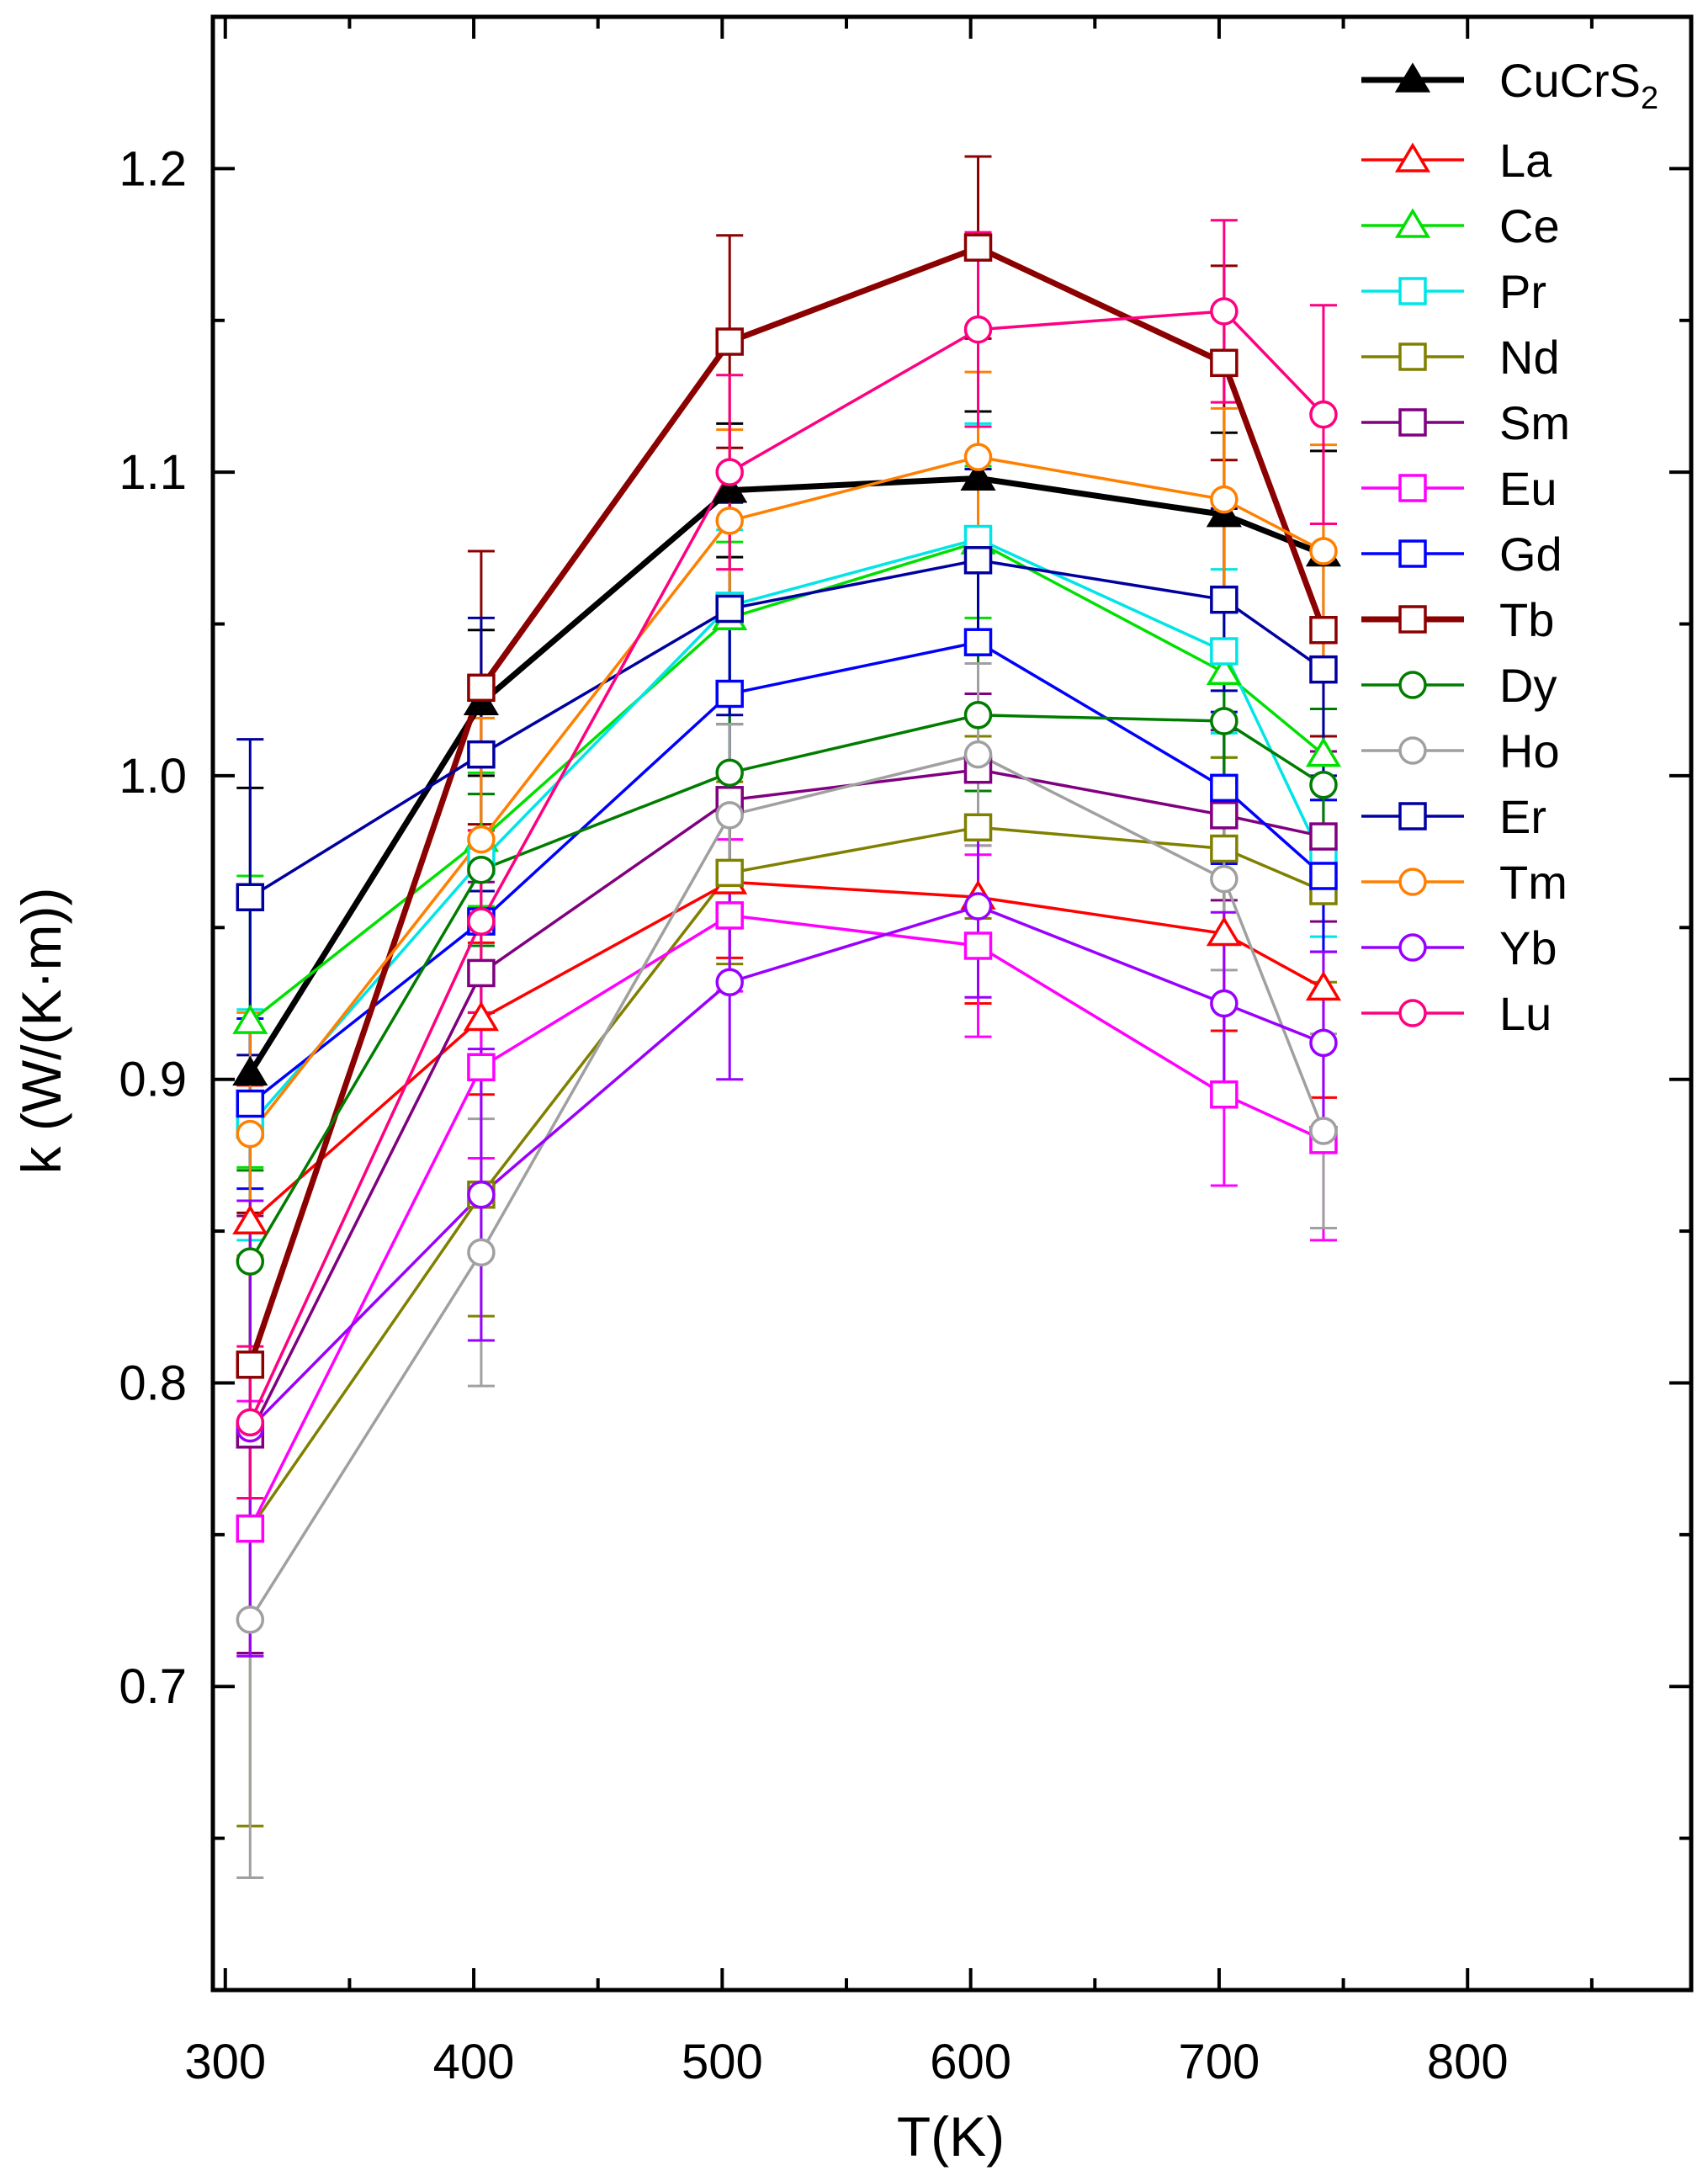 The width and height of the screenshot is (1708, 2176). What do you see at coordinates (1523, 292) in the screenshot?
I see `legend-label-pr: Pr` at bounding box center [1523, 292].